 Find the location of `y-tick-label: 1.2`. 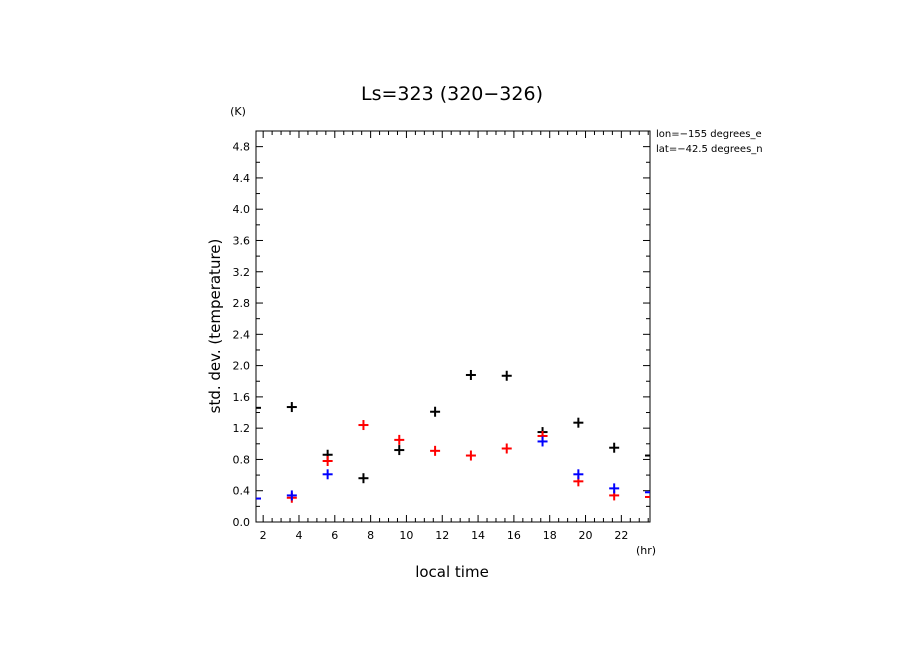

y-tick-label: 1.2 is located at coordinates (242, 428).